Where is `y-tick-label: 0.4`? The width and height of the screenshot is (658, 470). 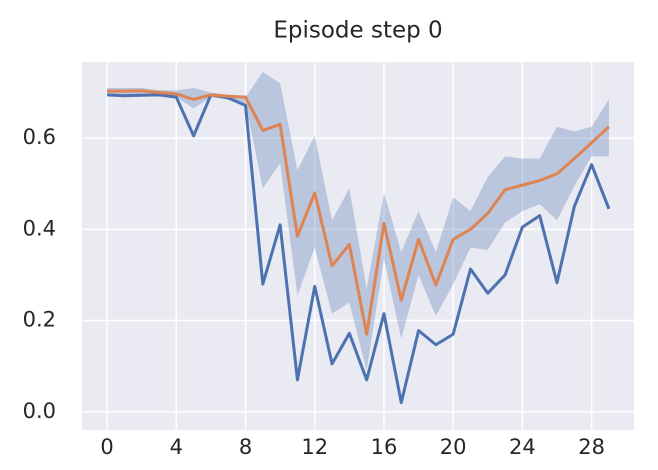 y-tick-label: 0.4 is located at coordinates (39, 228).